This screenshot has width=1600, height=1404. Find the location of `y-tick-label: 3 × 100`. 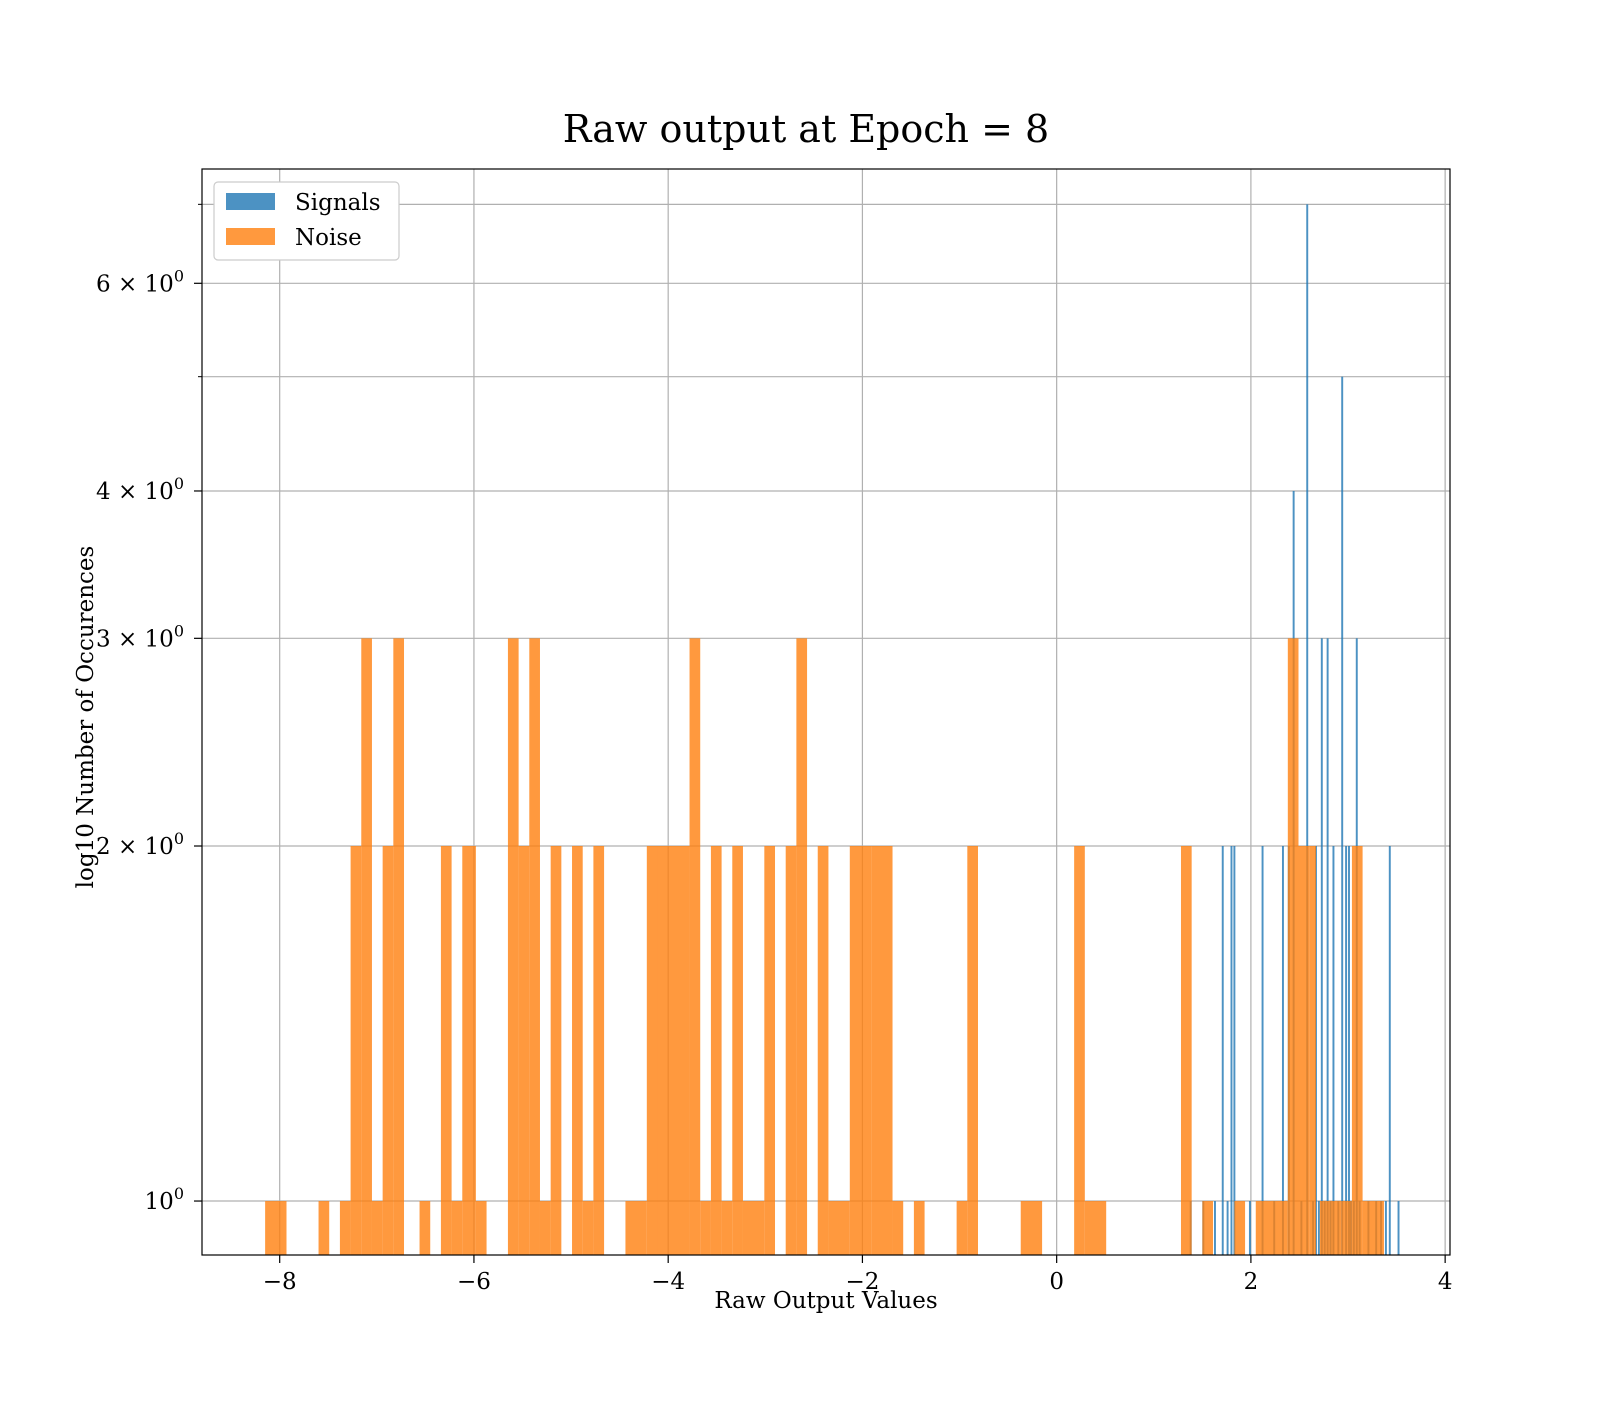

y-tick-label: 3 × 100 is located at coordinates (140, 636).